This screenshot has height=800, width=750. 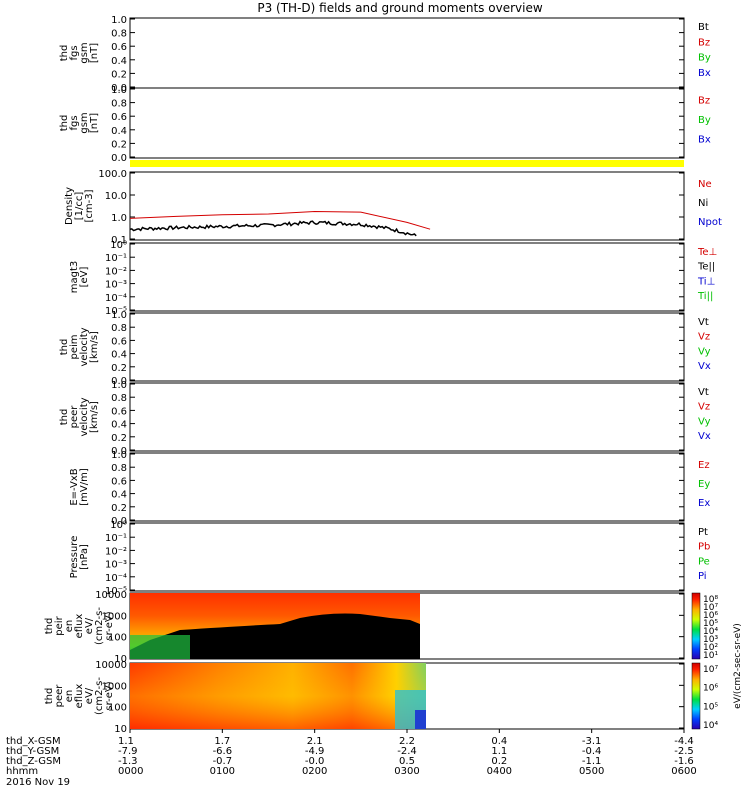 What do you see at coordinates (499, 761) in the screenshot?
I see `x-axis-value: 0.2` at bounding box center [499, 761].